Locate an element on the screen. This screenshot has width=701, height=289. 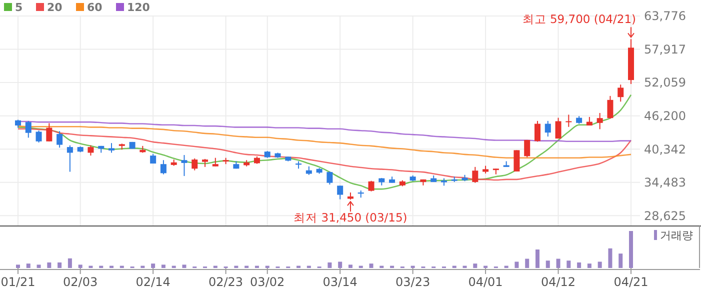
y-tick-label: 28,625 is located at coordinates (665, 215).